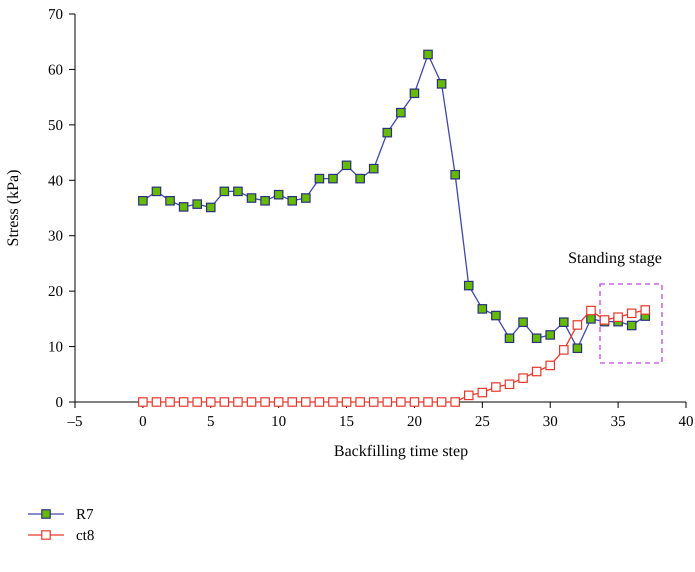 Image resolution: width=695 pixels, height=572 pixels. What do you see at coordinates (59, 403) in the screenshot?
I see `y-tick-label: 0` at bounding box center [59, 403].